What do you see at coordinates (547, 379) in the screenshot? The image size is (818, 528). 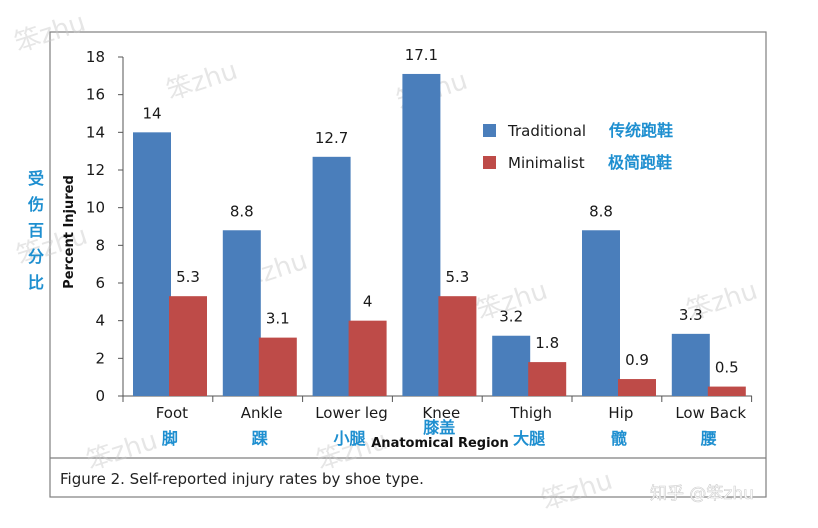 I see `bar-minimalist-thigh` at bounding box center [547, 379].